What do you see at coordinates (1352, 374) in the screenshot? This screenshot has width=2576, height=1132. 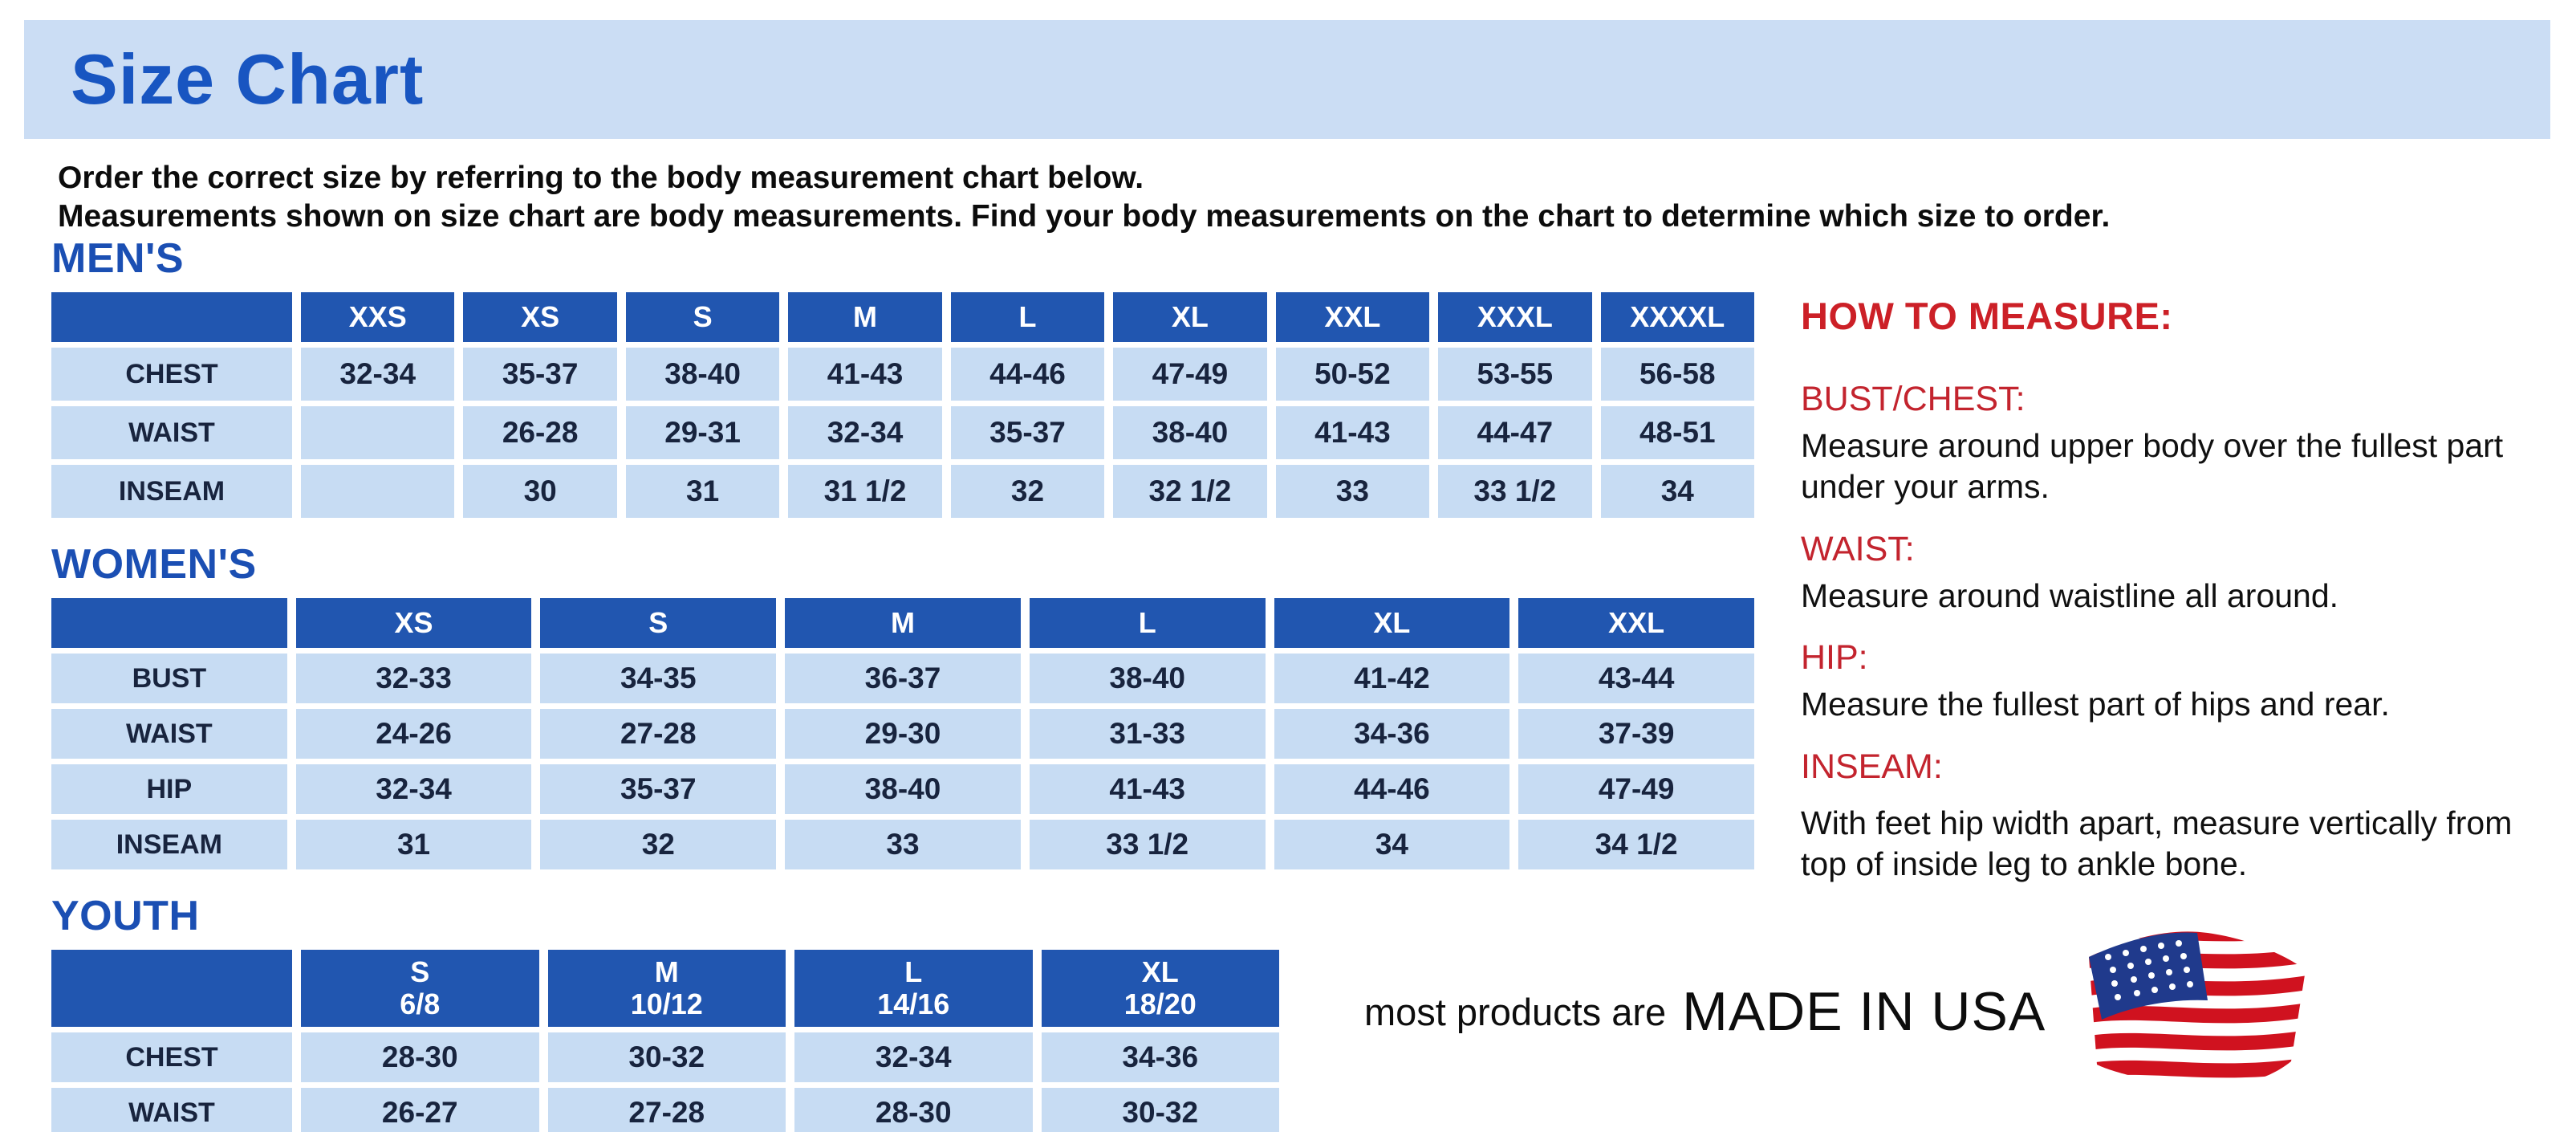 I see `size-value-cell: 50-52` at bounding box center [1352, 374].